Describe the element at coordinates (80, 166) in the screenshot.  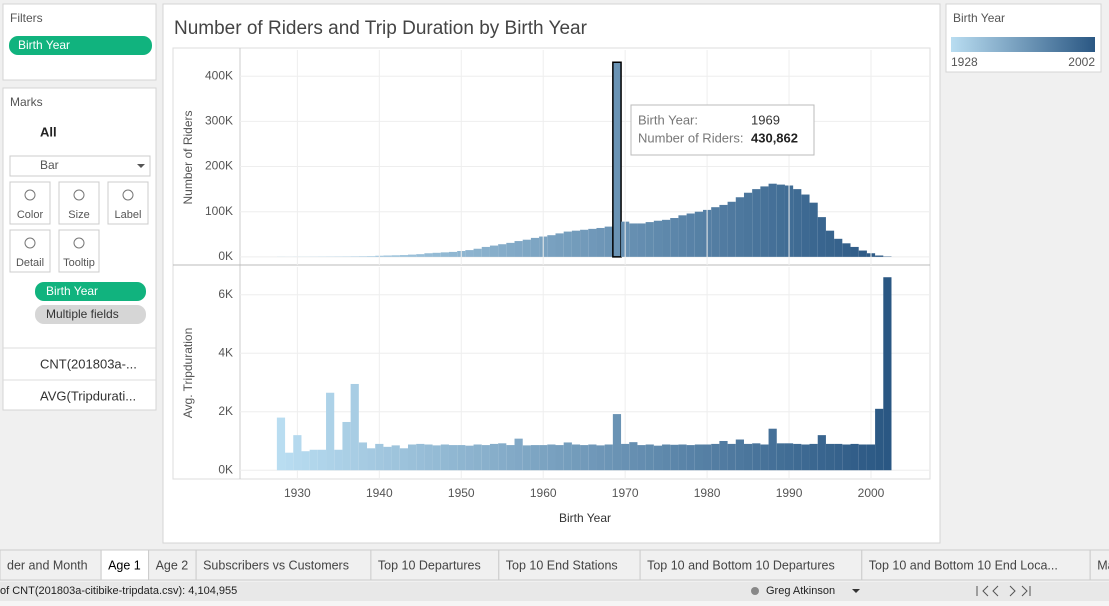
I see `mark-type-dropdown` at that location.